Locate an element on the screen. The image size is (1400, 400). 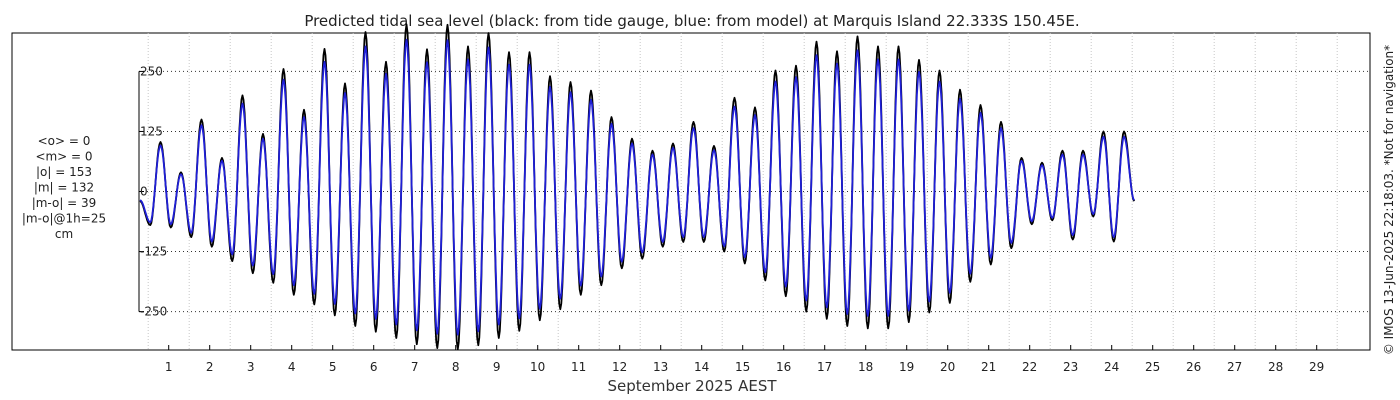
x-tick-label: 16 is located at coordinates (783, 367).